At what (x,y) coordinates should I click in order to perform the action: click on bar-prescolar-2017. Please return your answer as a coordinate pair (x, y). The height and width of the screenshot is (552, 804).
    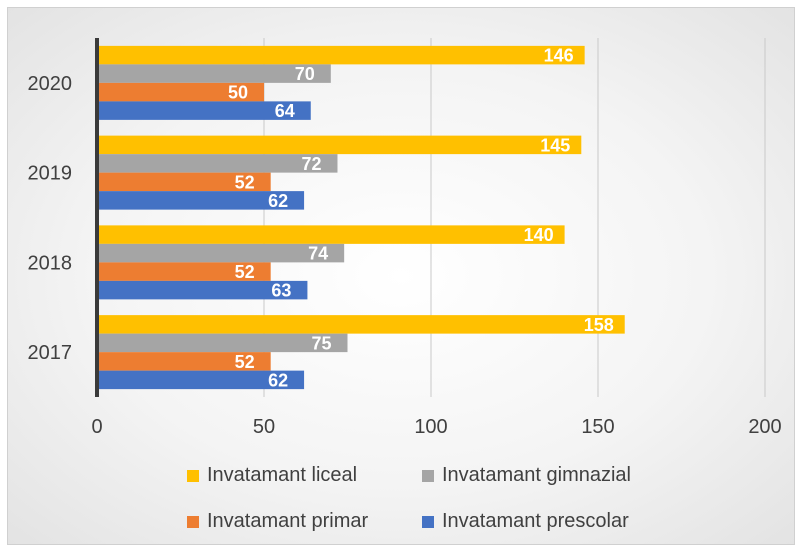
    Looking at the image, I should click on (201, 380).